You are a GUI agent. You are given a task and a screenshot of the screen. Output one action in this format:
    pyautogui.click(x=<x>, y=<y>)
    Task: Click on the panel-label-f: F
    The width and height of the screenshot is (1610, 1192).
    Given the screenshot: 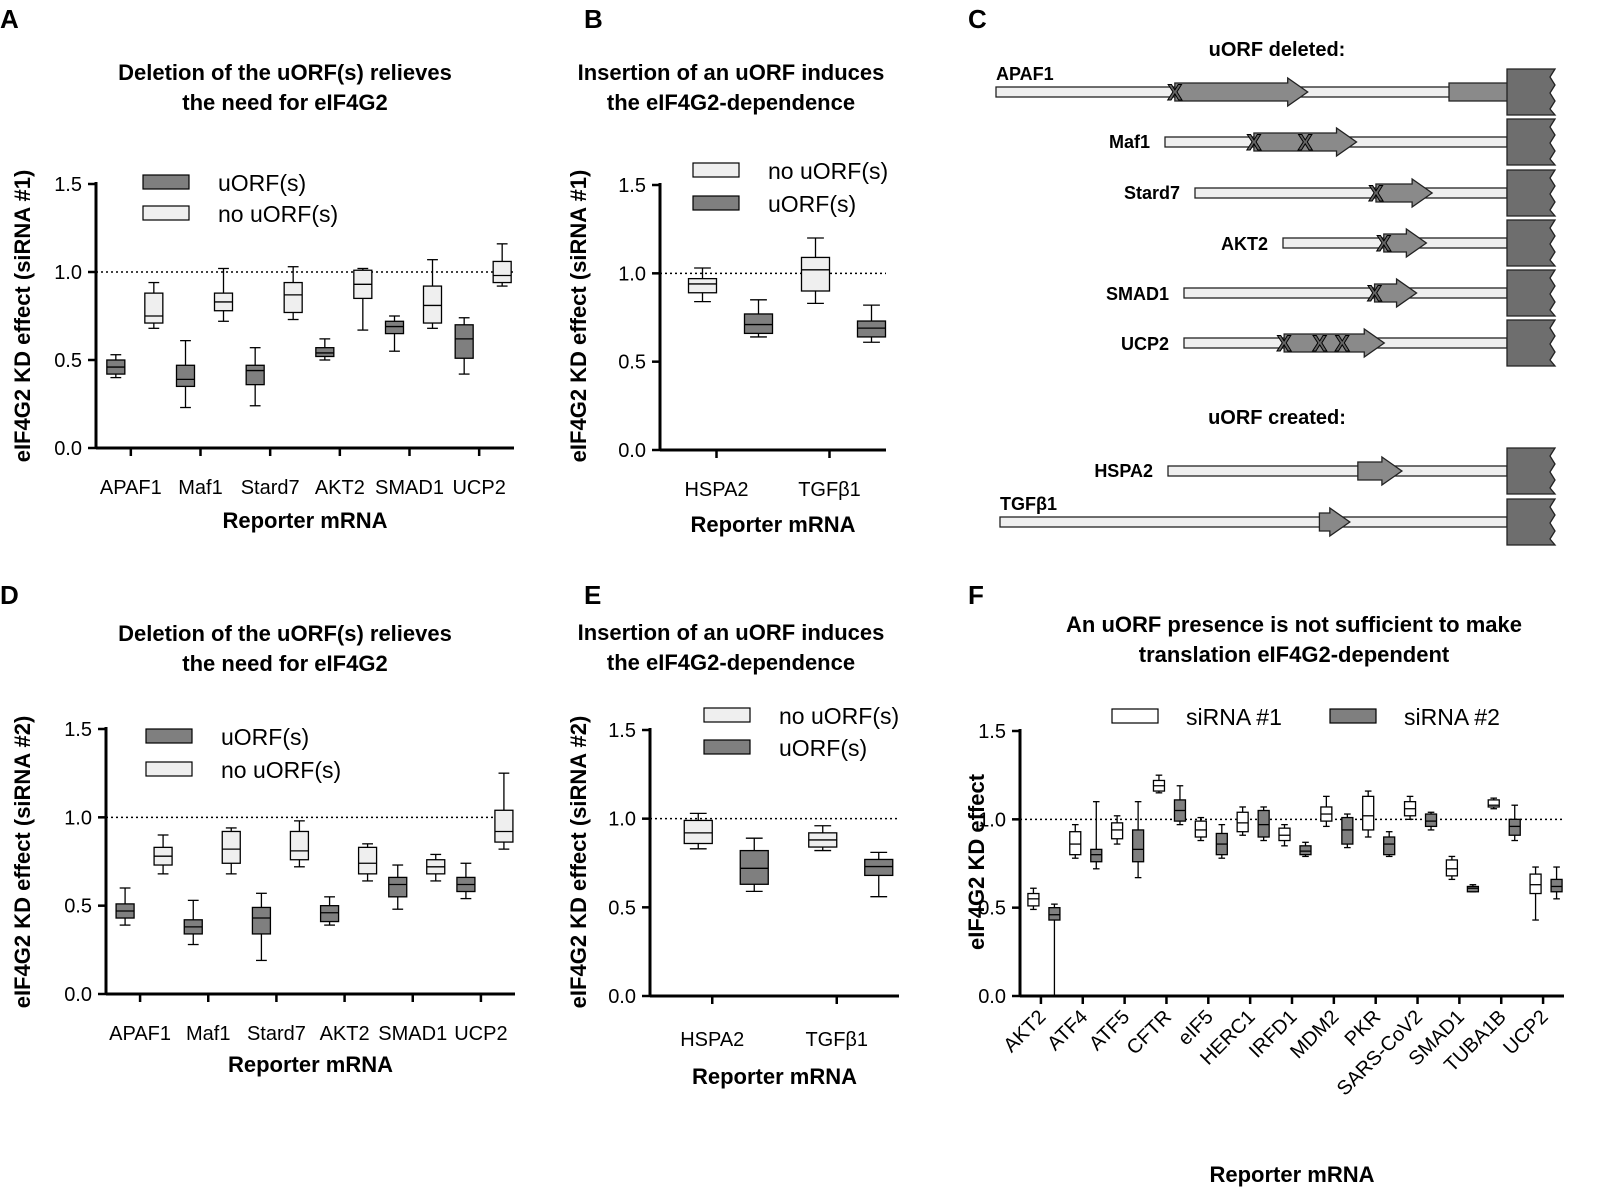 What is the action you would take?
    pyautogui.click(x=976, y=595)
    